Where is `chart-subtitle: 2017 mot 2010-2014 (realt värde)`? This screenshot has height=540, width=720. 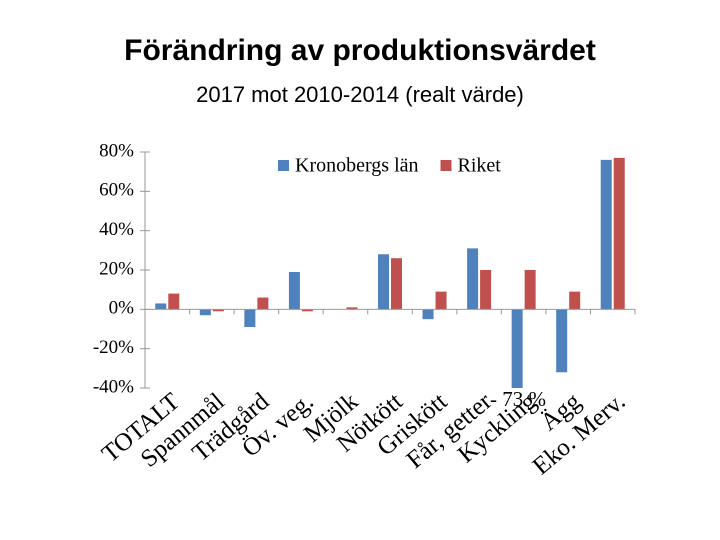
chart-subtitle: 2017 mot 2010-2014 (realt värde) is located at coordinates (360, 94).